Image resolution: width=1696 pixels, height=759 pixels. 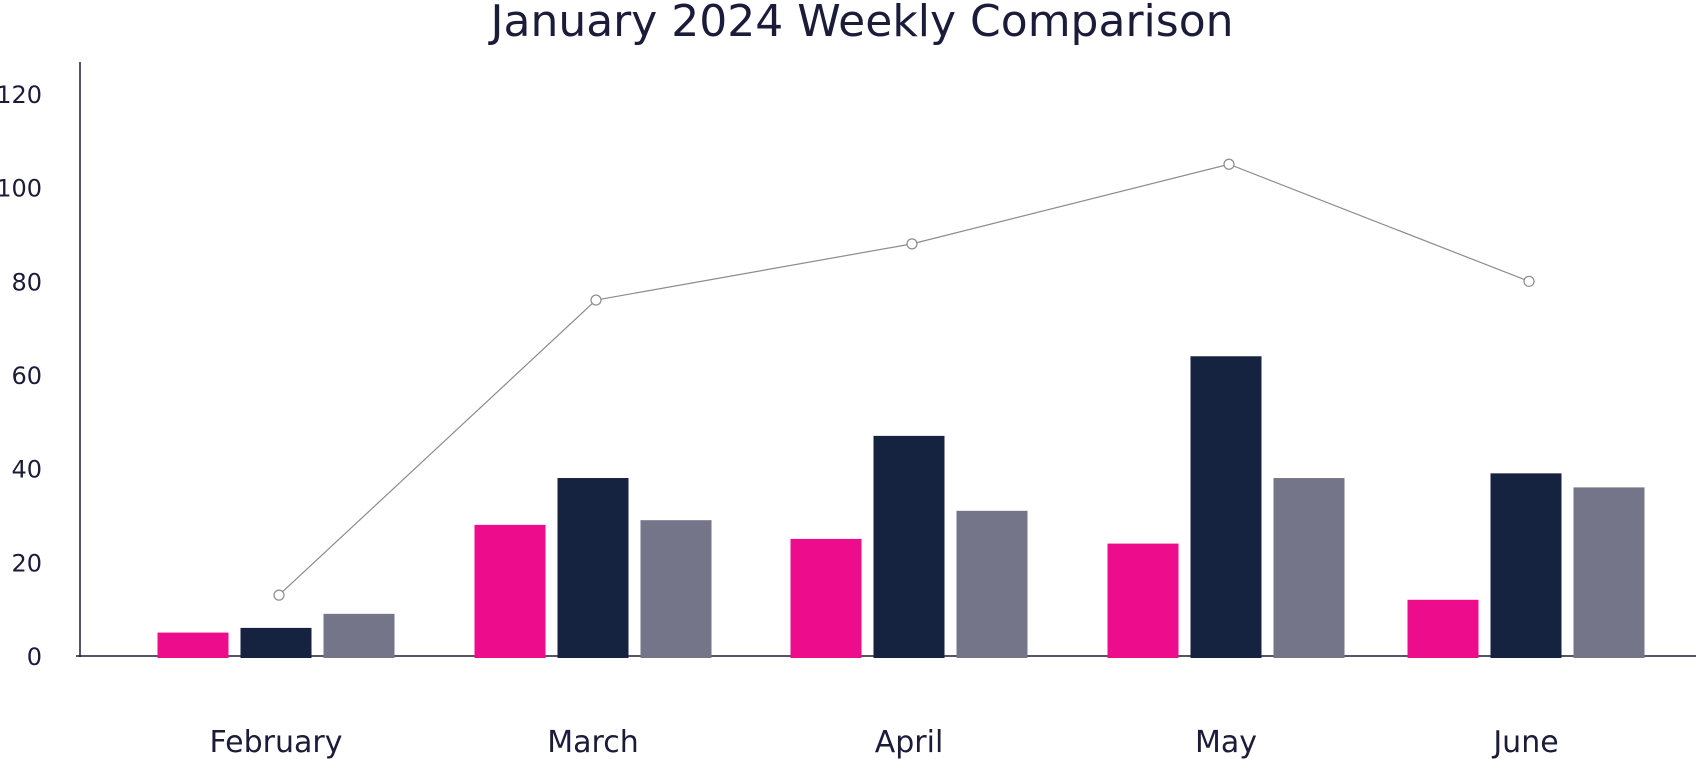 I want to click on y-tick-label: 120, so click(x=21, y=95).